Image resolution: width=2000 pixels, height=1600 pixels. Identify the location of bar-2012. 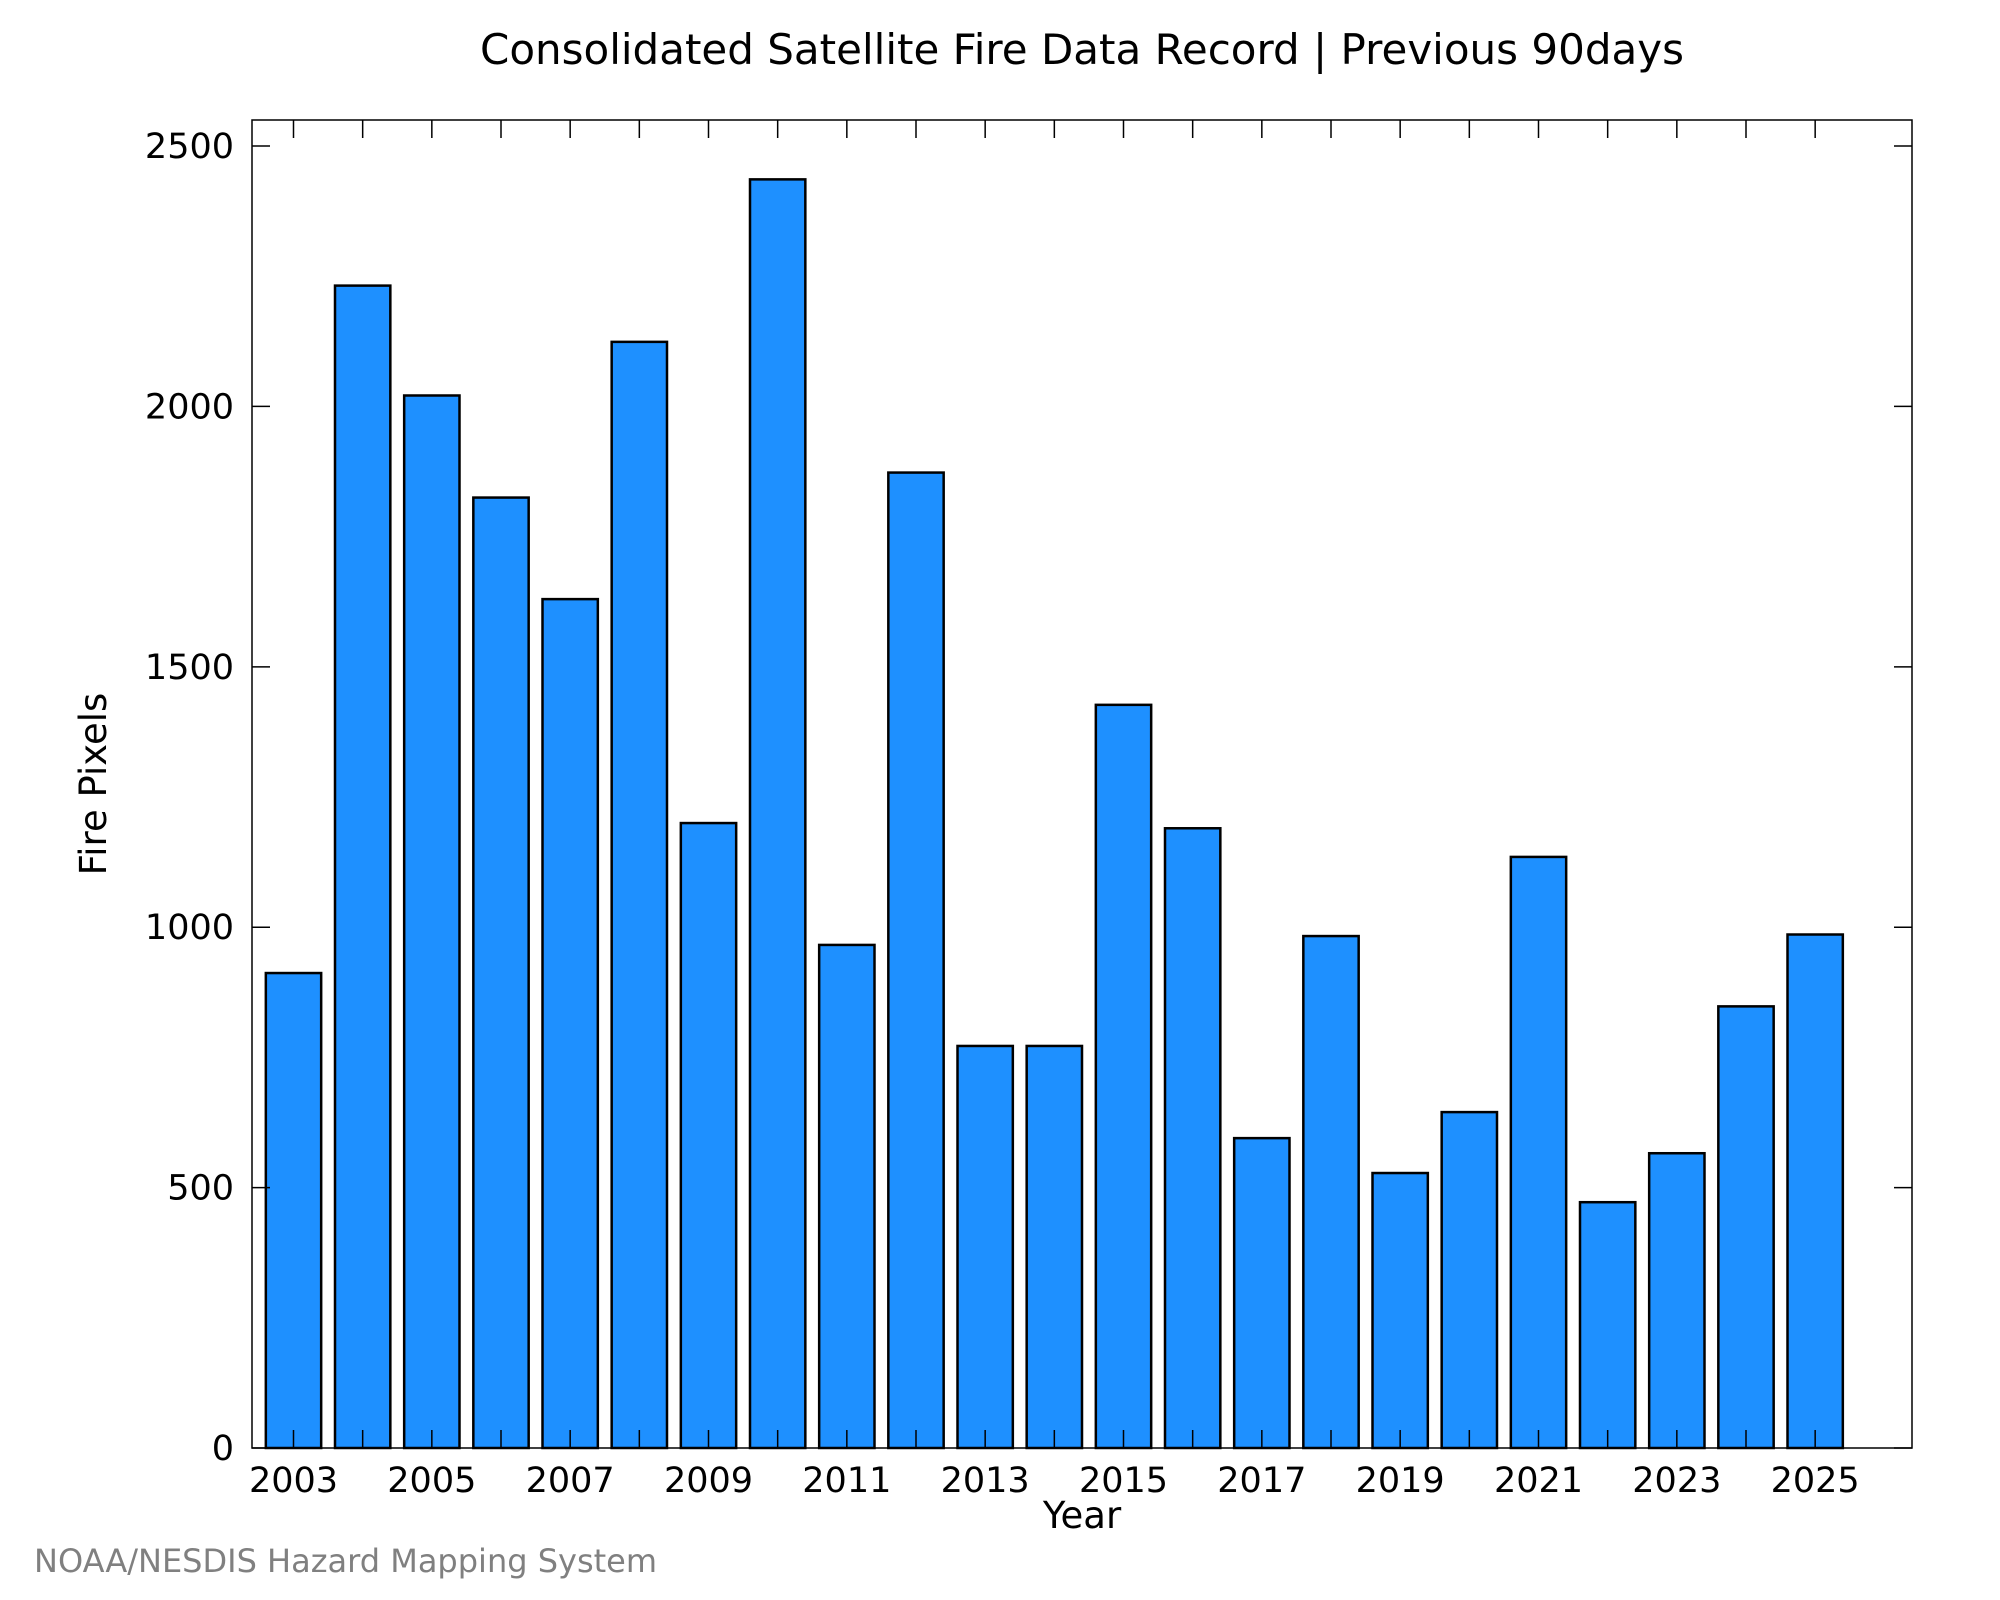
(916, 960).